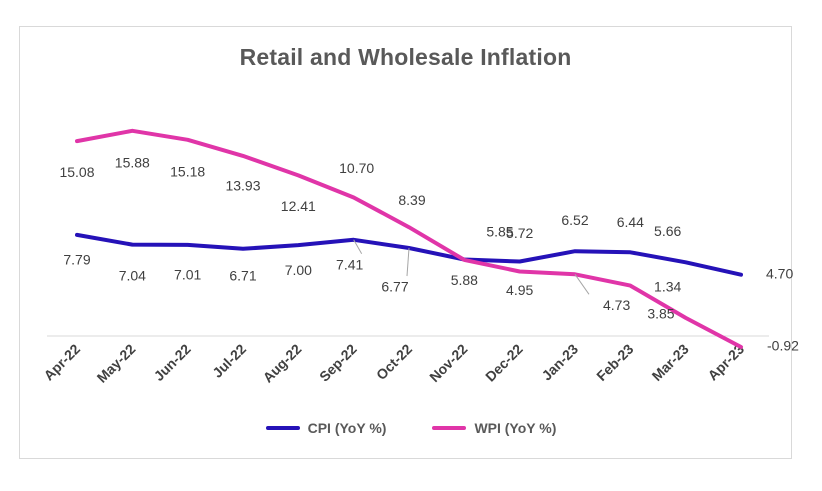 The image size is (822, 491). Describe the element at coordinates (394, 287) in the screenshot. I see `cpi-data-label: 6.77` at that location.